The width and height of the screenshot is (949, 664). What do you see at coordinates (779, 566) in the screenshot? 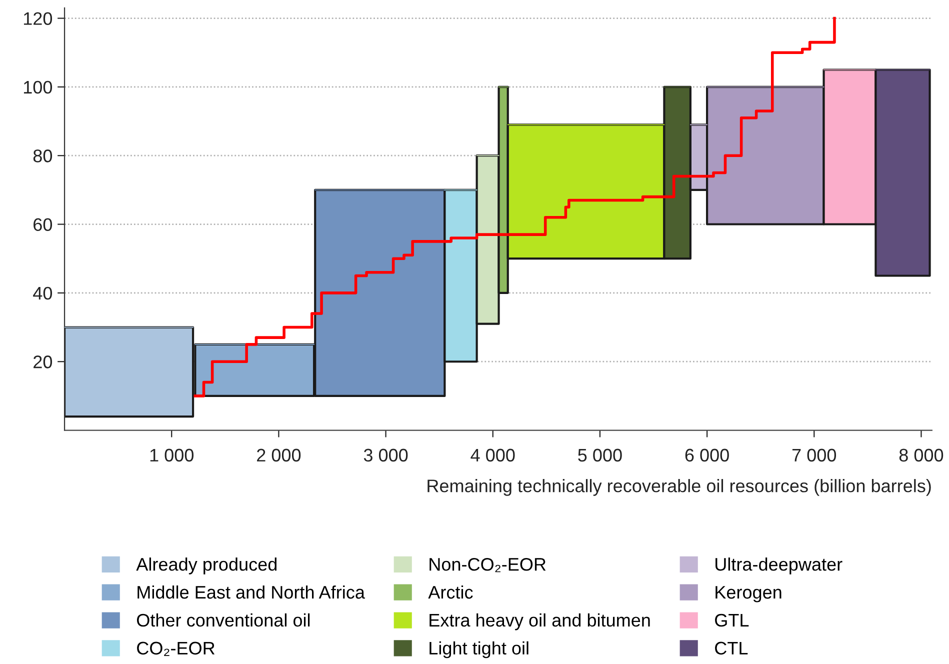
I see `legend-label: Ultra-deepwater` at bounding box center [779, 566].